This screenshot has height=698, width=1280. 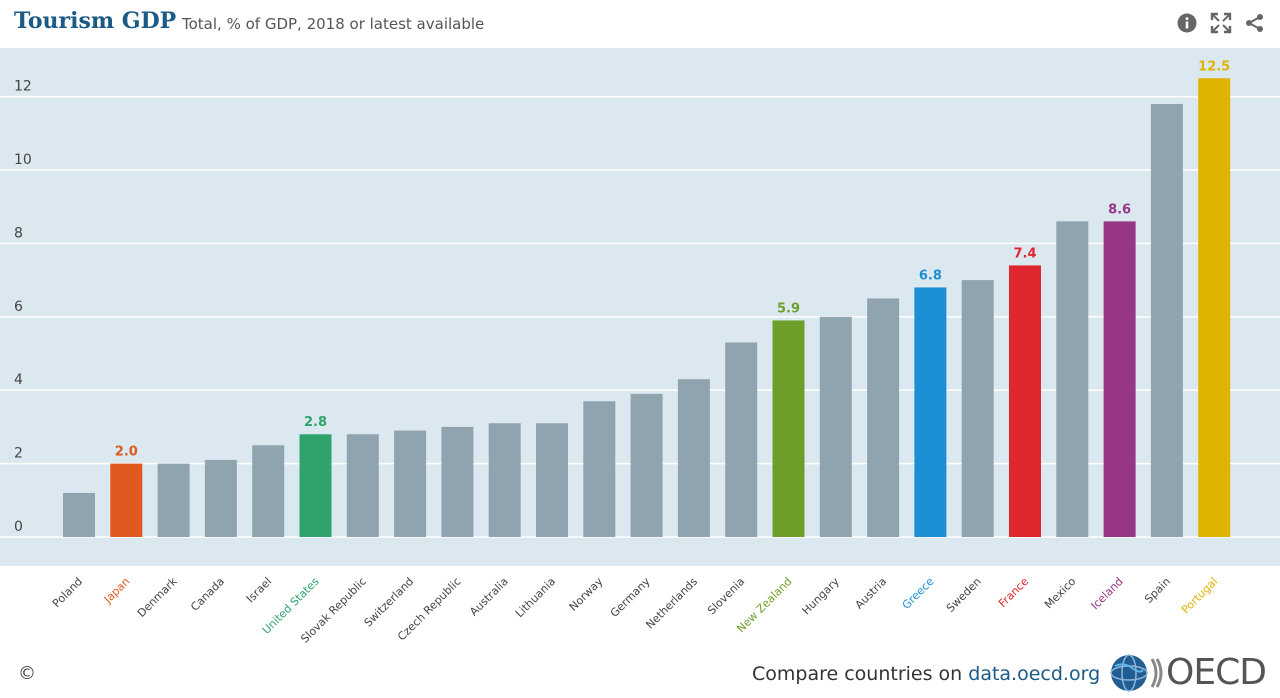 What do you see at coordinates (79, 514) in the screenshot?
I see `bar-poland` at bounding box center [79, 514].